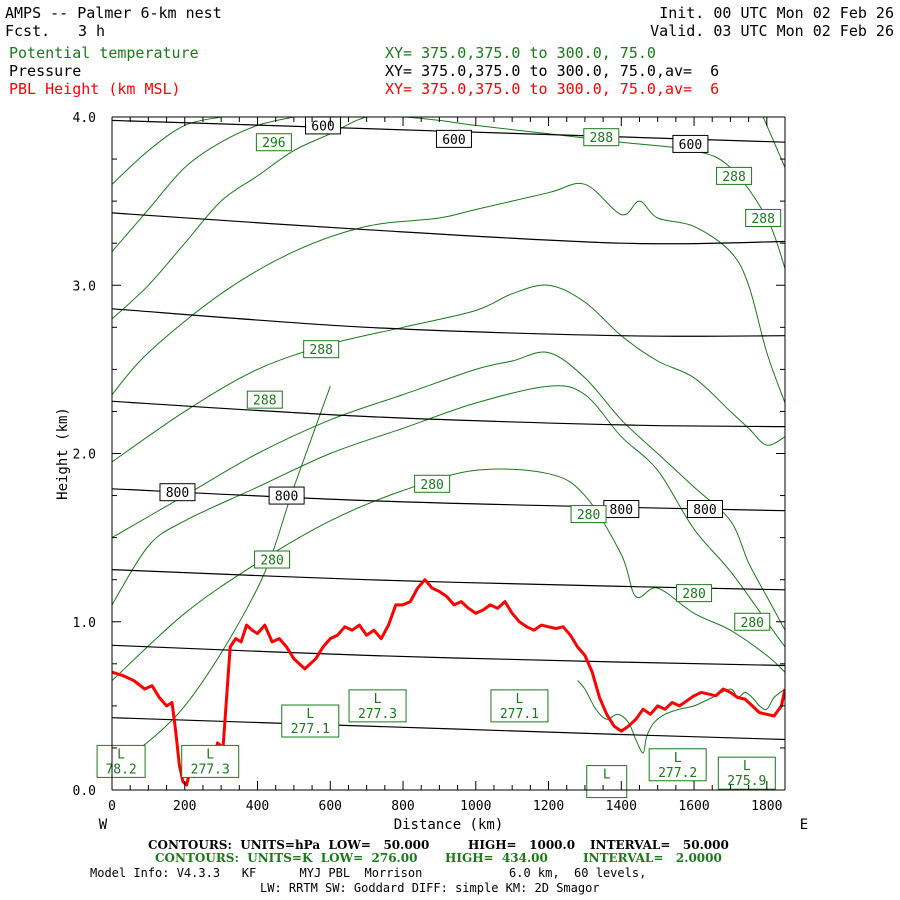 Image resolution: width=900 pixels, height=900 pixels. Describe the element at coordinates (92, 31) in the screenshot. I see `forecast-hour: 3 h` at that location.